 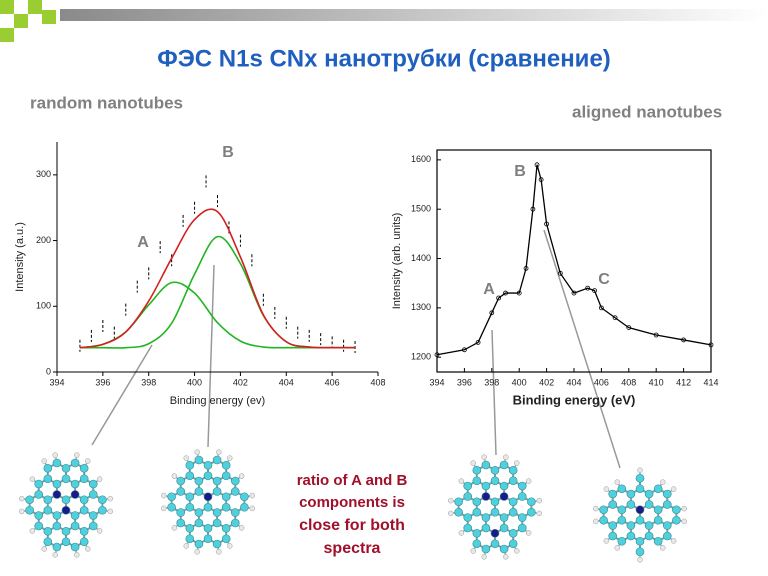 What do you see at coordinates (332, 382) in the screenshot?
I see `x-tick-label: 406` at bounding box center [332, 382].